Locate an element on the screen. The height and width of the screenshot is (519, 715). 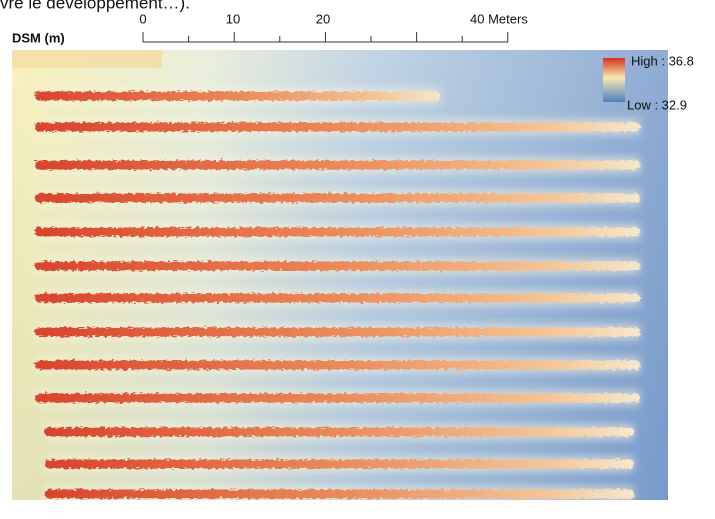
legend-low: Low : 32.9 is located at coordinates (657, 104).